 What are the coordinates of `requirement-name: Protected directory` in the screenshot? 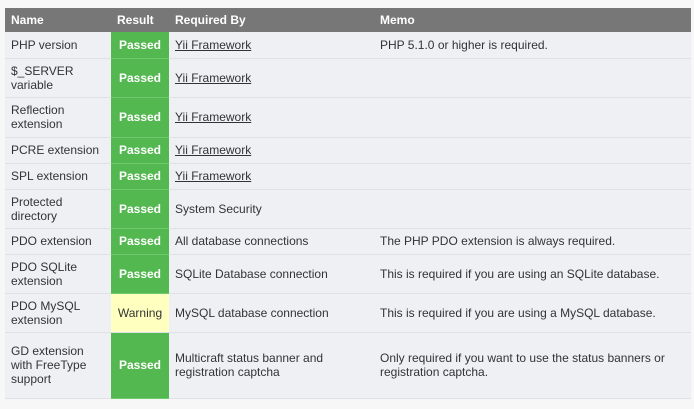 It's located at (58, 209).